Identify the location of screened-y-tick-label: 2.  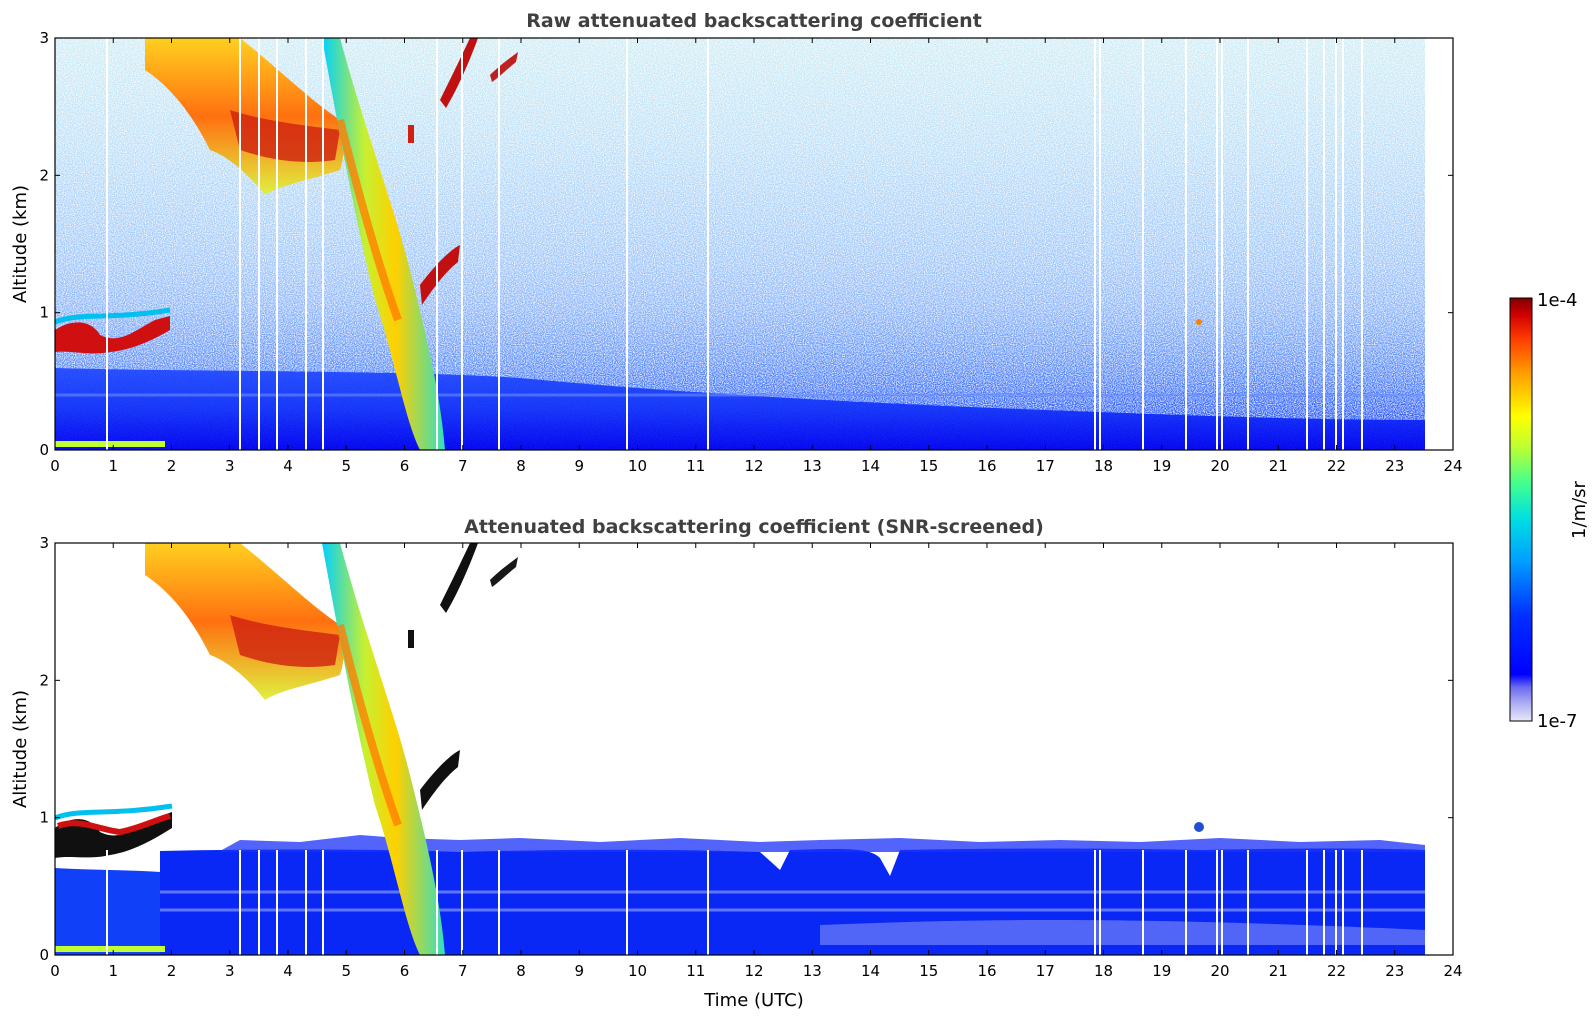
(44, 680).